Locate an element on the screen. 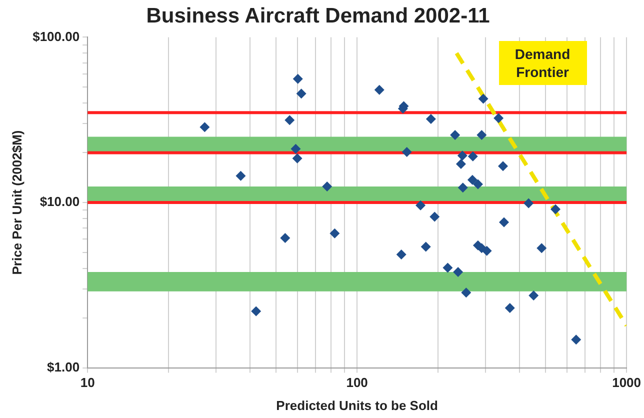 The height and width of the screenshot is (418, 644). y-axis-title: Price Per Unit (2002$M) is located at coordinates (16, 202).